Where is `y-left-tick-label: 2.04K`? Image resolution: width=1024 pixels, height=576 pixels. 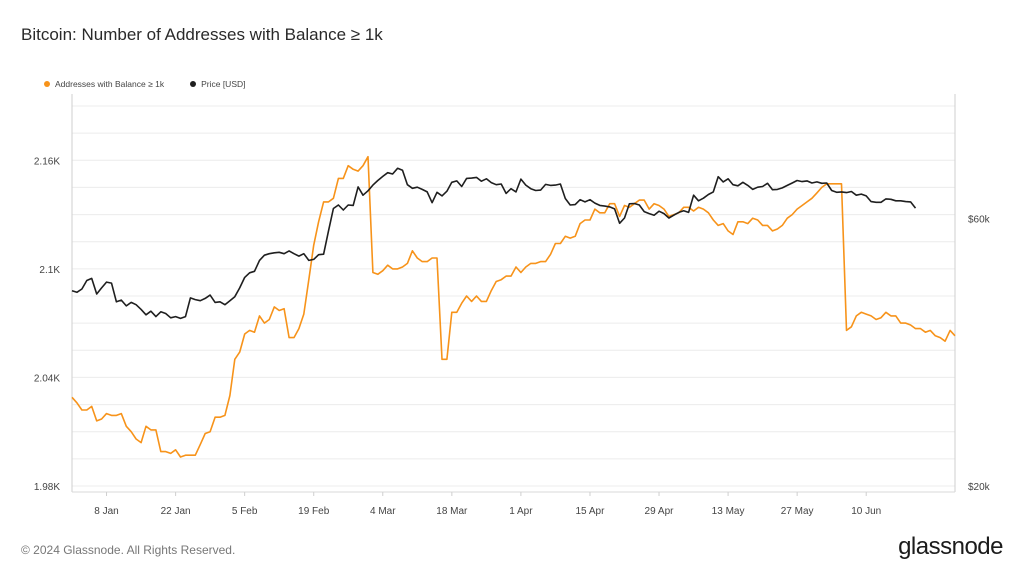 y-left-tick-label: 2.04K is located at coordinates (47, 378).